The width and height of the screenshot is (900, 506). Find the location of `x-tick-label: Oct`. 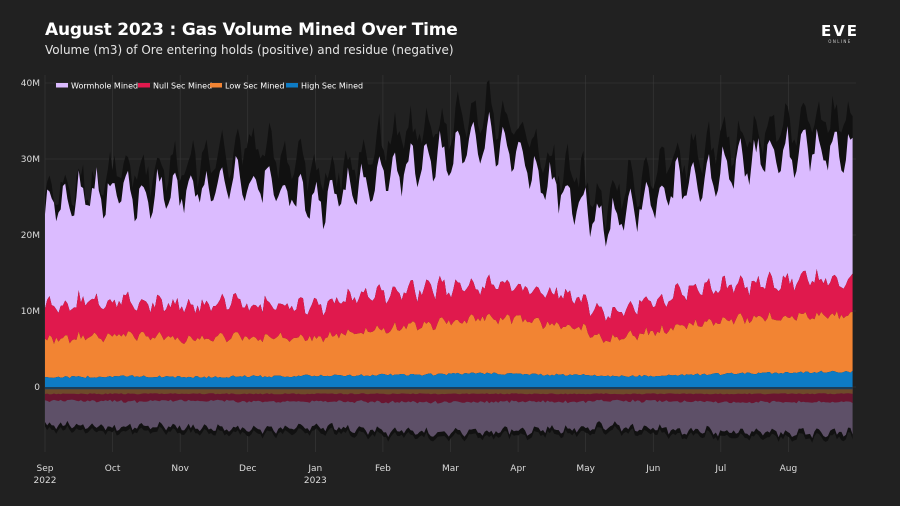

x-tick-label: Oct is located at coordinates (113, 469).